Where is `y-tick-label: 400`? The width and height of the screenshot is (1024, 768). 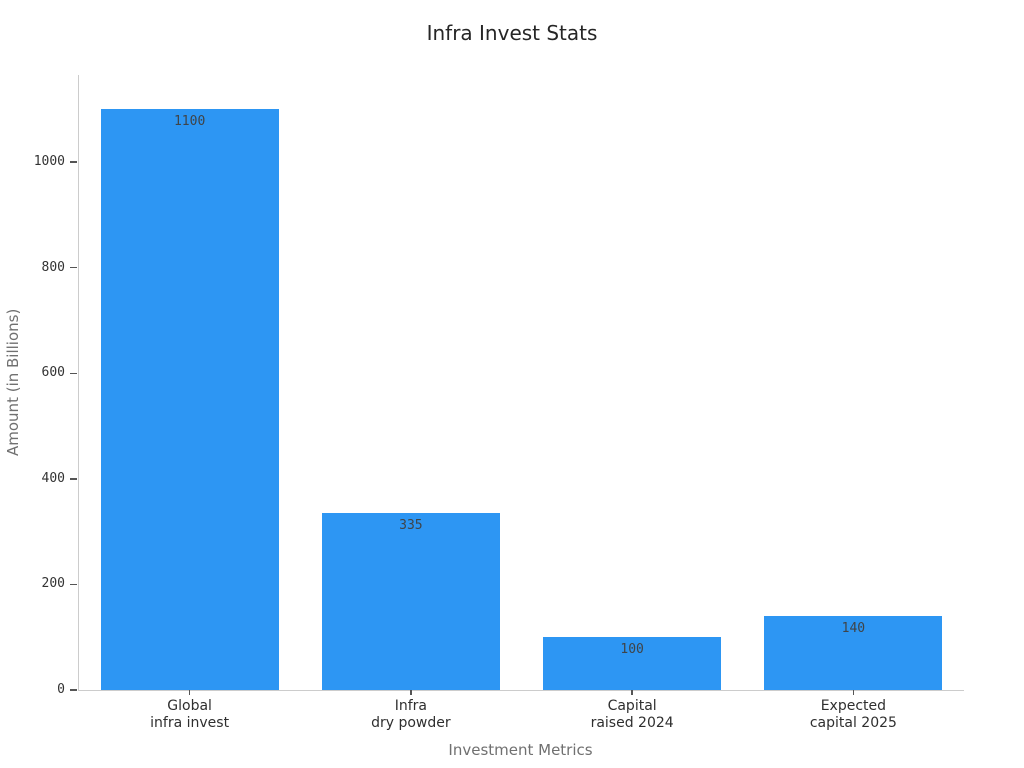
y-tick-label: 400 is located at coordinates (53, 478).